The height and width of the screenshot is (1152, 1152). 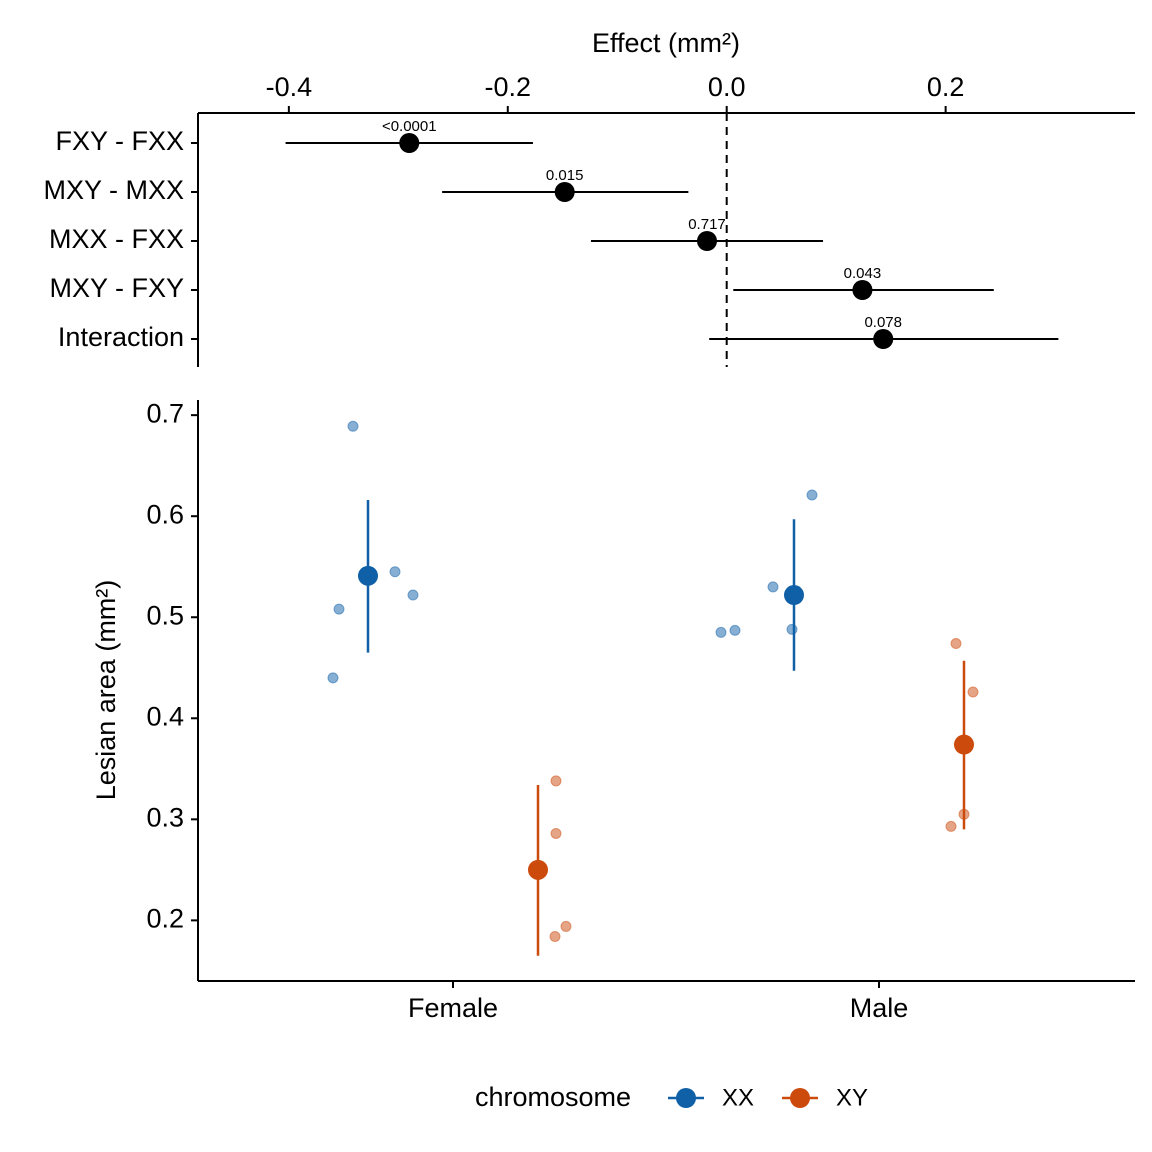 What do you see at coordinates (116, 288) in the screenshot?
I see `y-tick-label: MXY - FXY` at bounding box center [116, 288].